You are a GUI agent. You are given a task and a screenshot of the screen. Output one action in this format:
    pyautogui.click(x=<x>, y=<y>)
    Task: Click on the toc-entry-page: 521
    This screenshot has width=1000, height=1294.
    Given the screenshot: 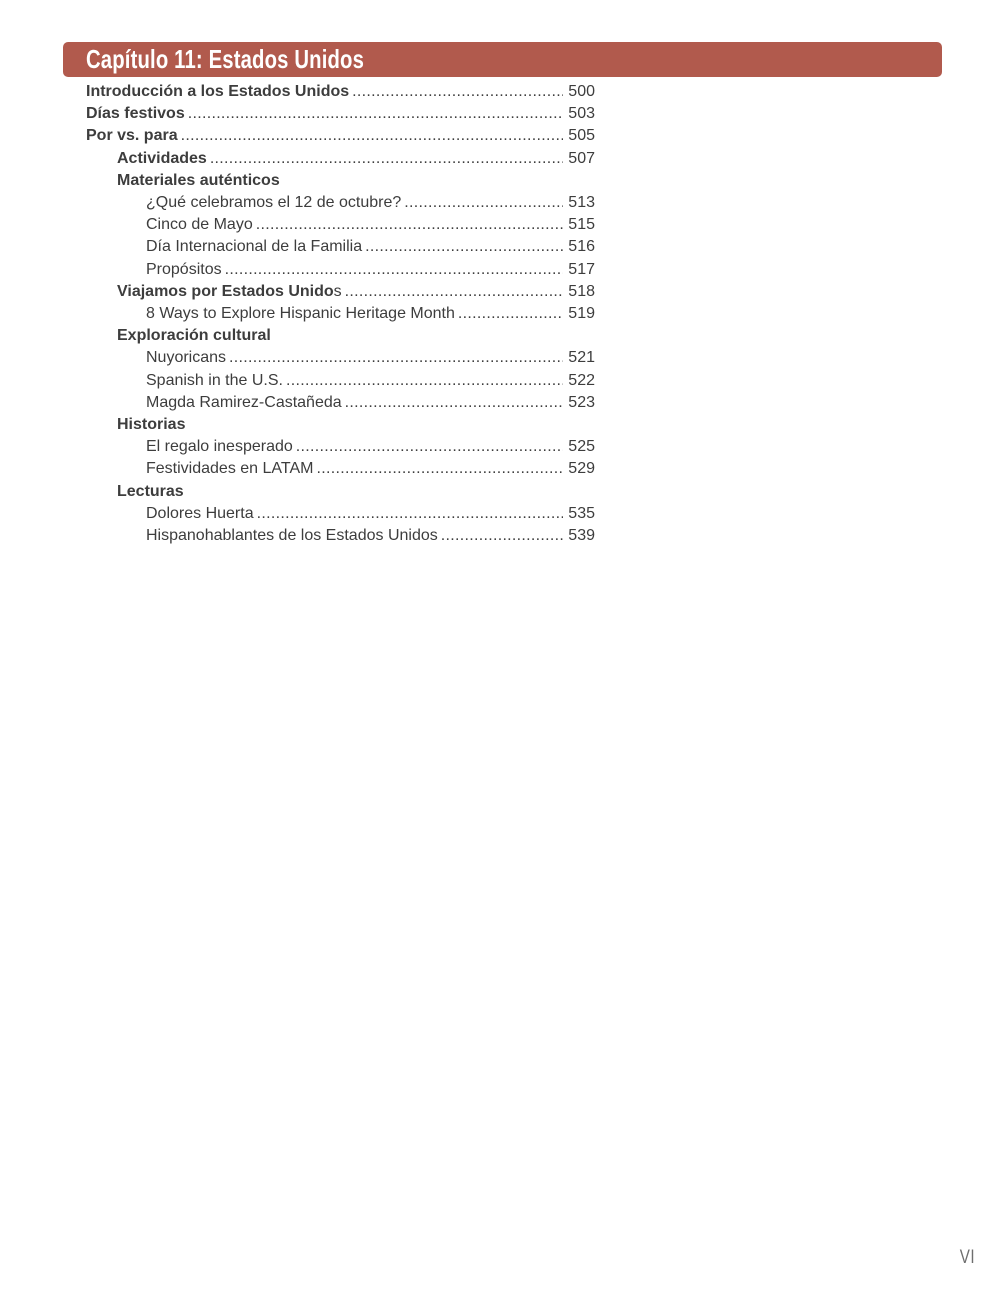 What is the action you would take?
    pyautogui.click(x=581, y=358)
    